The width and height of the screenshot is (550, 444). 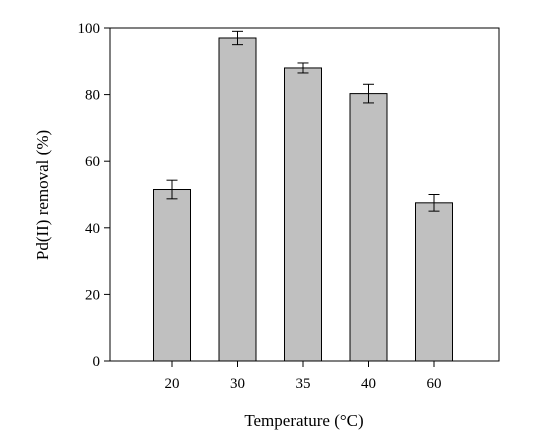 I want to click on x-axis: 20 30 35 40 60, so click(x=303, y=376).